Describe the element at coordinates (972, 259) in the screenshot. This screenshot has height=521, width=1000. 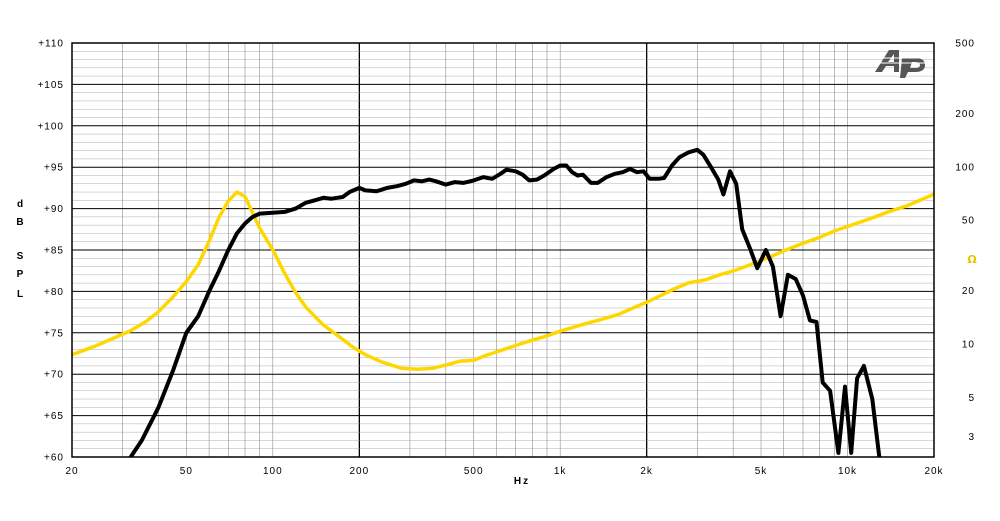
I see `y2-axis-label: Ω` at that location.